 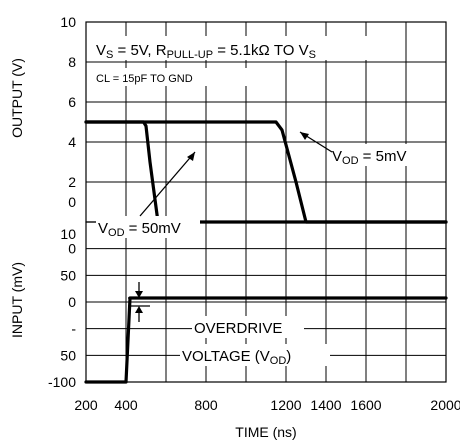 I want to click on x-tick: 800, so click(x=206, y=405).